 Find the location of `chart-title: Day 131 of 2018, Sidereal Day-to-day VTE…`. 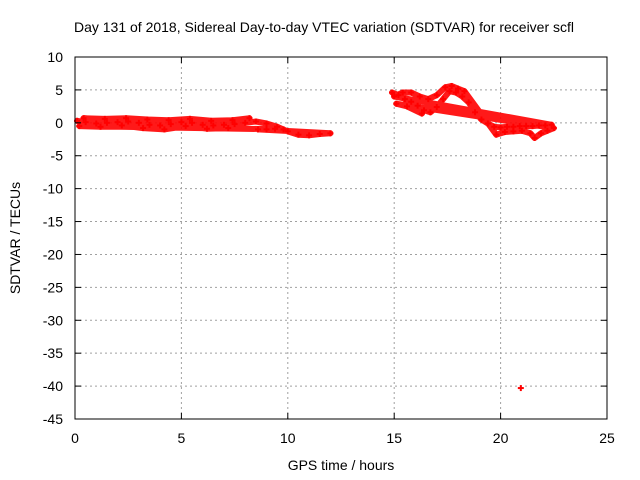

chart-title: Day 131 of 2018, Sidereal Day-to-day VTE… is located at coordinates (324, 27).